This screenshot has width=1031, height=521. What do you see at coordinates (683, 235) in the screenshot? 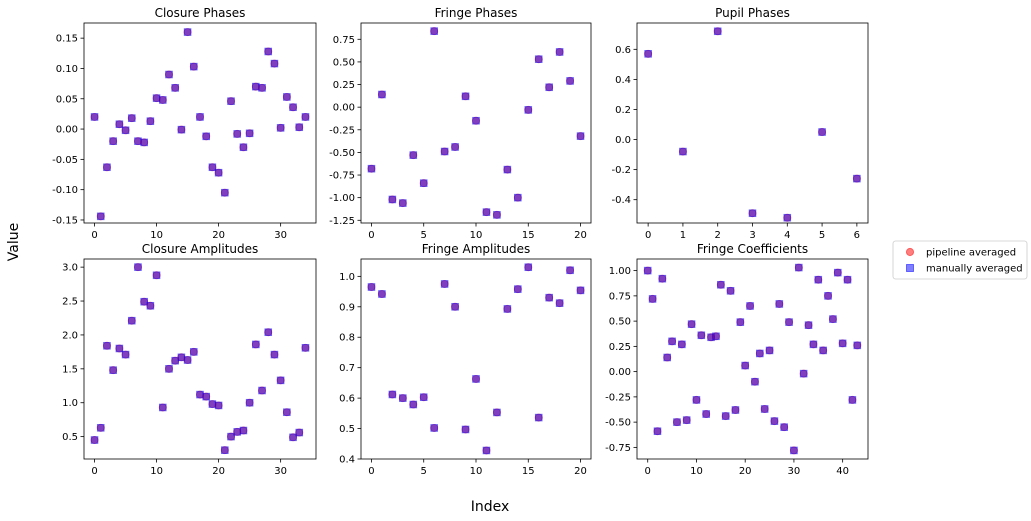
I see `x-tick-label: 1` at bounding box center [683, 235].